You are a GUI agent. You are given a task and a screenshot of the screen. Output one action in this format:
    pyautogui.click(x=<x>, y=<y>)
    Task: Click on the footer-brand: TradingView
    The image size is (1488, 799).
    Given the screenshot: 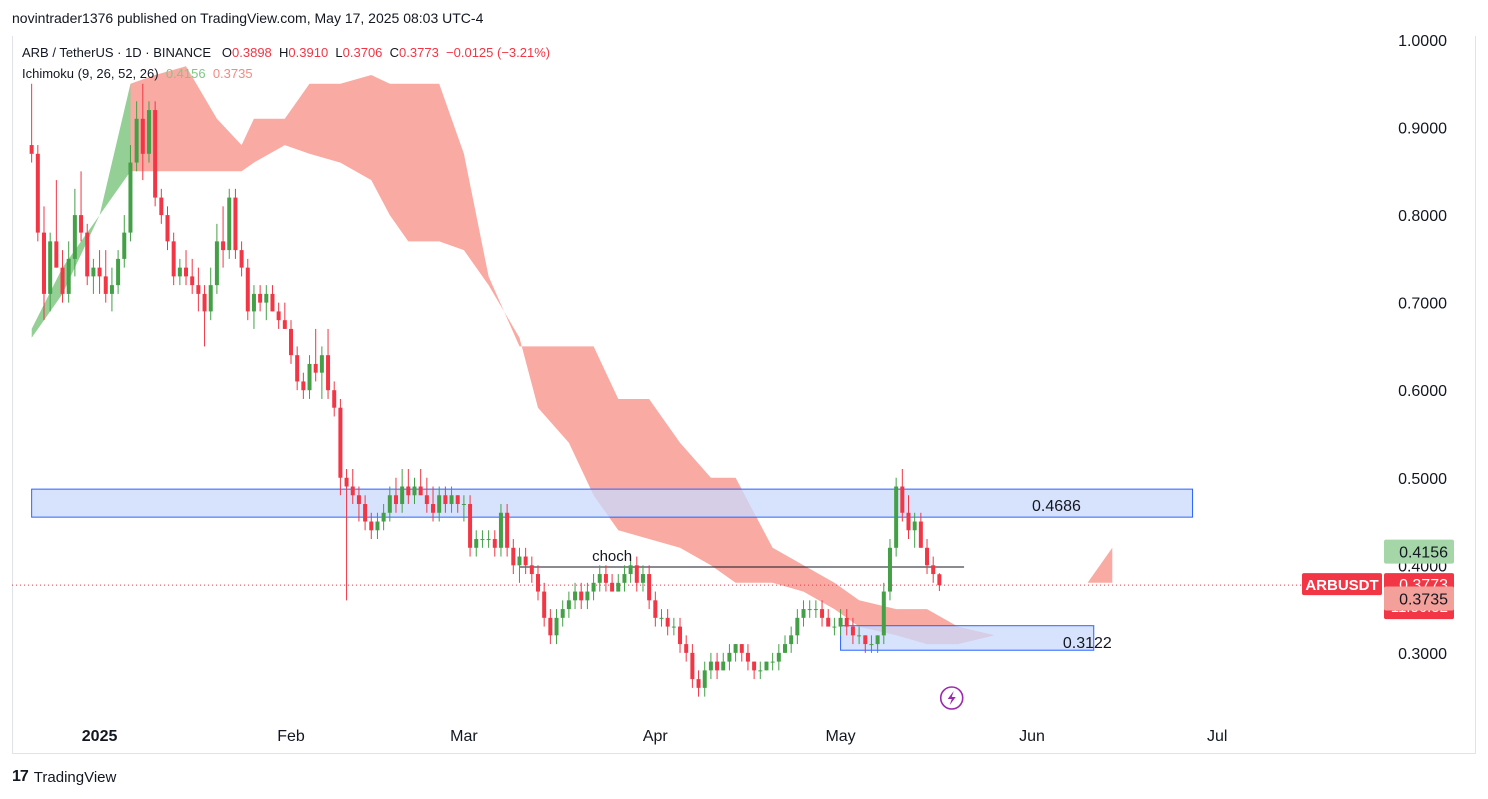 What is the action you would take?
    pyautogui.click(x=75, y=777)
    